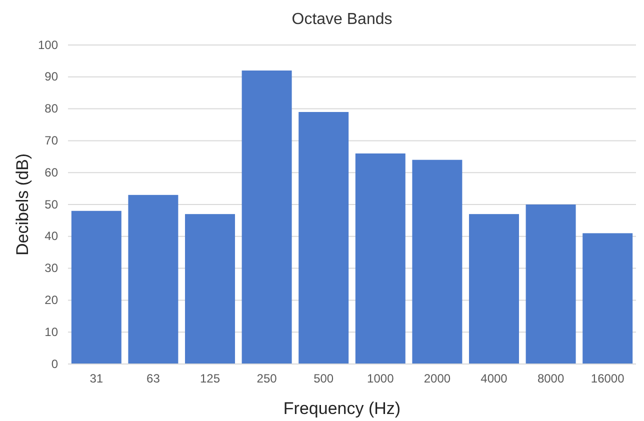 Image resolution: width=644 pixels, height=421 pixels. What do you see at coordinates (607, 379) in the screenshot?
I see `x-tick-label: 16000` at bounding box center [607, 379].